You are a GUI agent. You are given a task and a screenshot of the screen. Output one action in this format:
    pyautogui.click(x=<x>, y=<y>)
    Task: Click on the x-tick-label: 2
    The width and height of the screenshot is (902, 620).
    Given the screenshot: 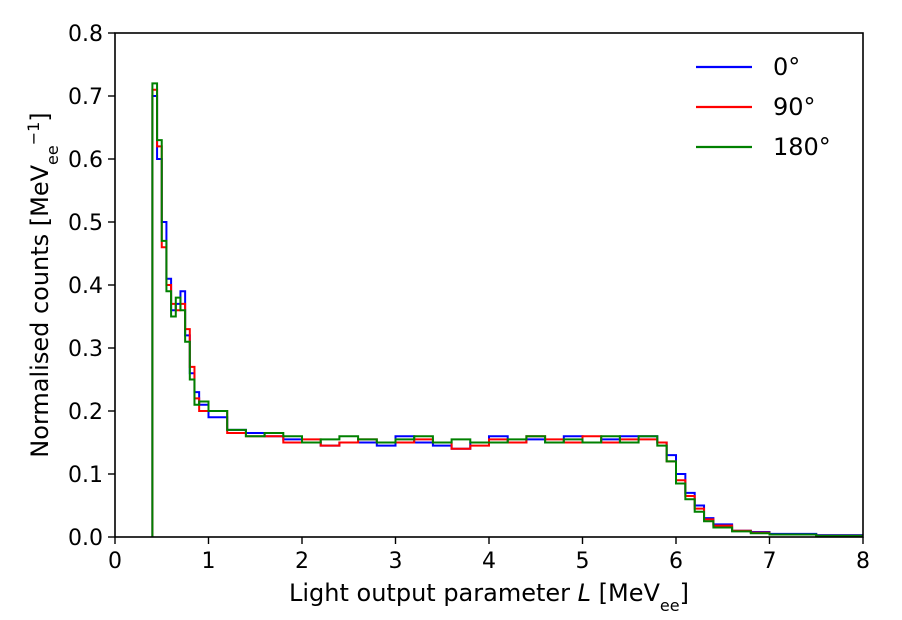 What is the action you would take?
    pyautogui.click(x=302, y=561)
    